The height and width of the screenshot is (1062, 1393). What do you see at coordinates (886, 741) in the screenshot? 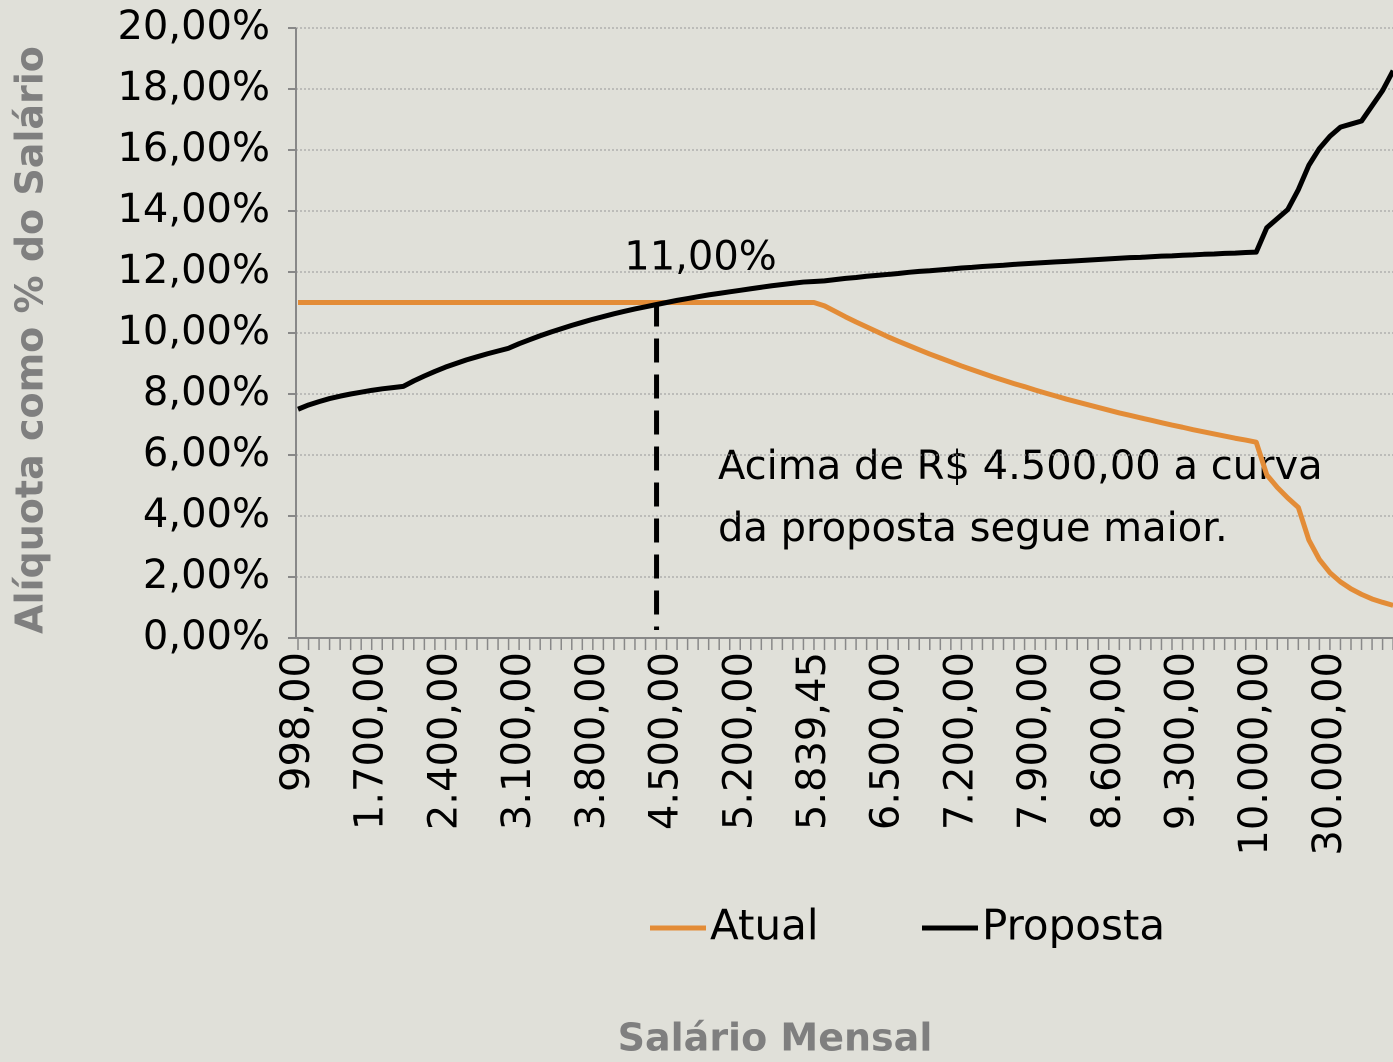
I see `x-tick-label: 6.500,00` at bounding box center [886, 741].